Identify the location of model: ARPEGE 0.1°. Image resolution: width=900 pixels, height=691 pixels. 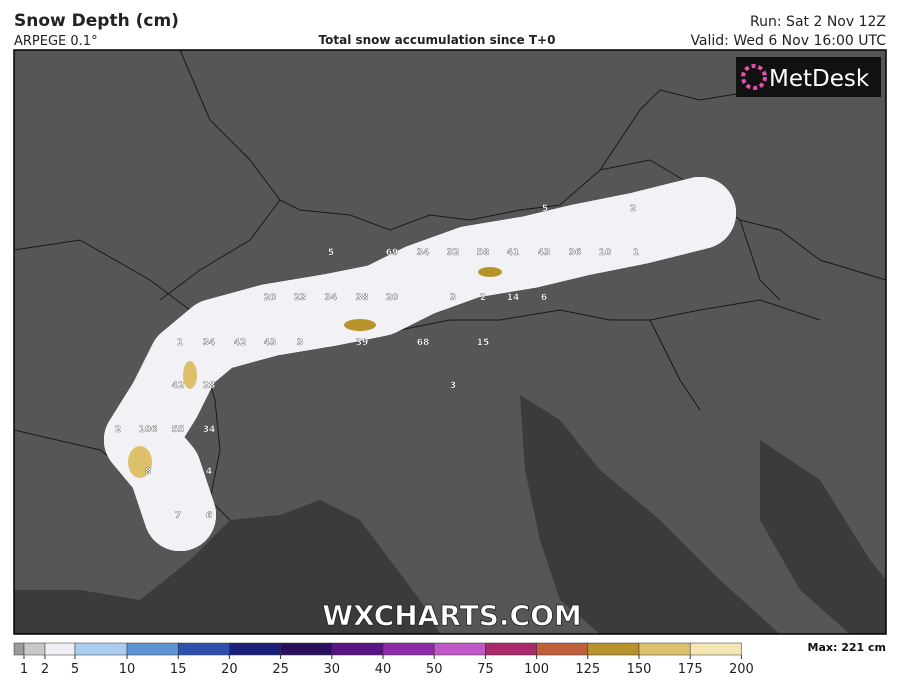
(56, 41).